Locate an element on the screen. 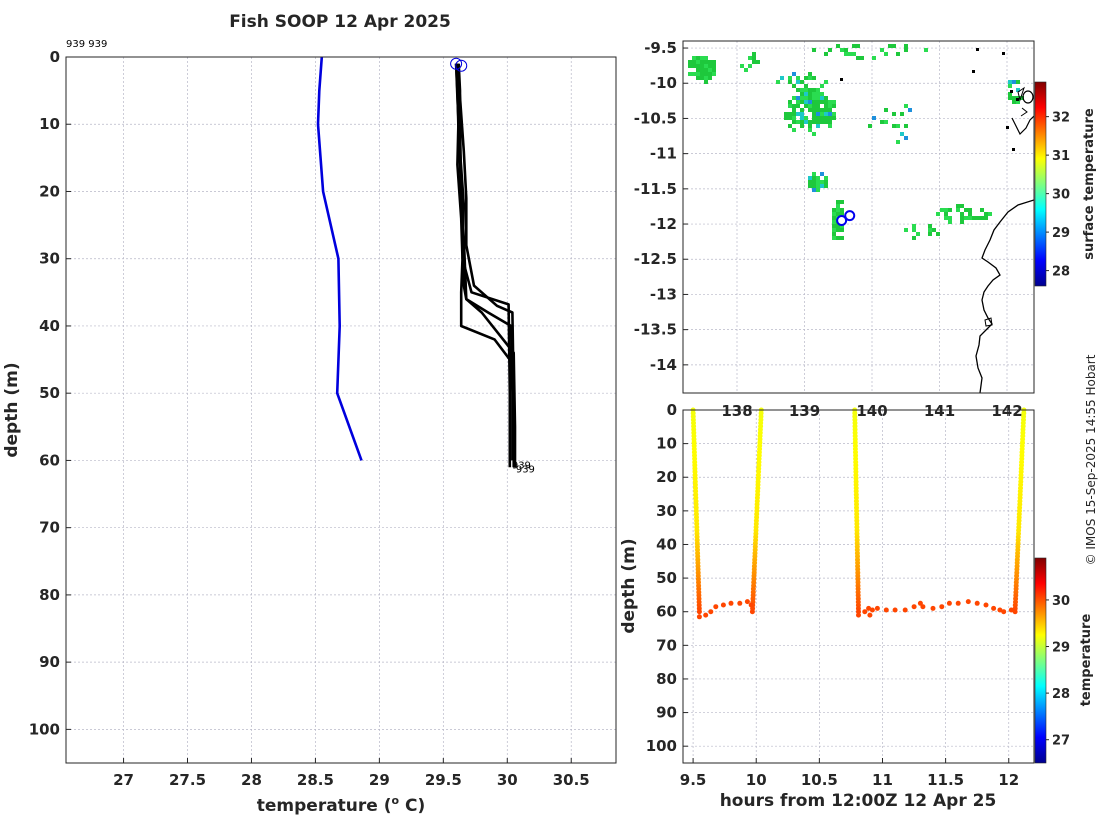 The height and width of the screenshot is (820, 1100). map-y-tick-label: -10 is located at coordinates (663, 83).